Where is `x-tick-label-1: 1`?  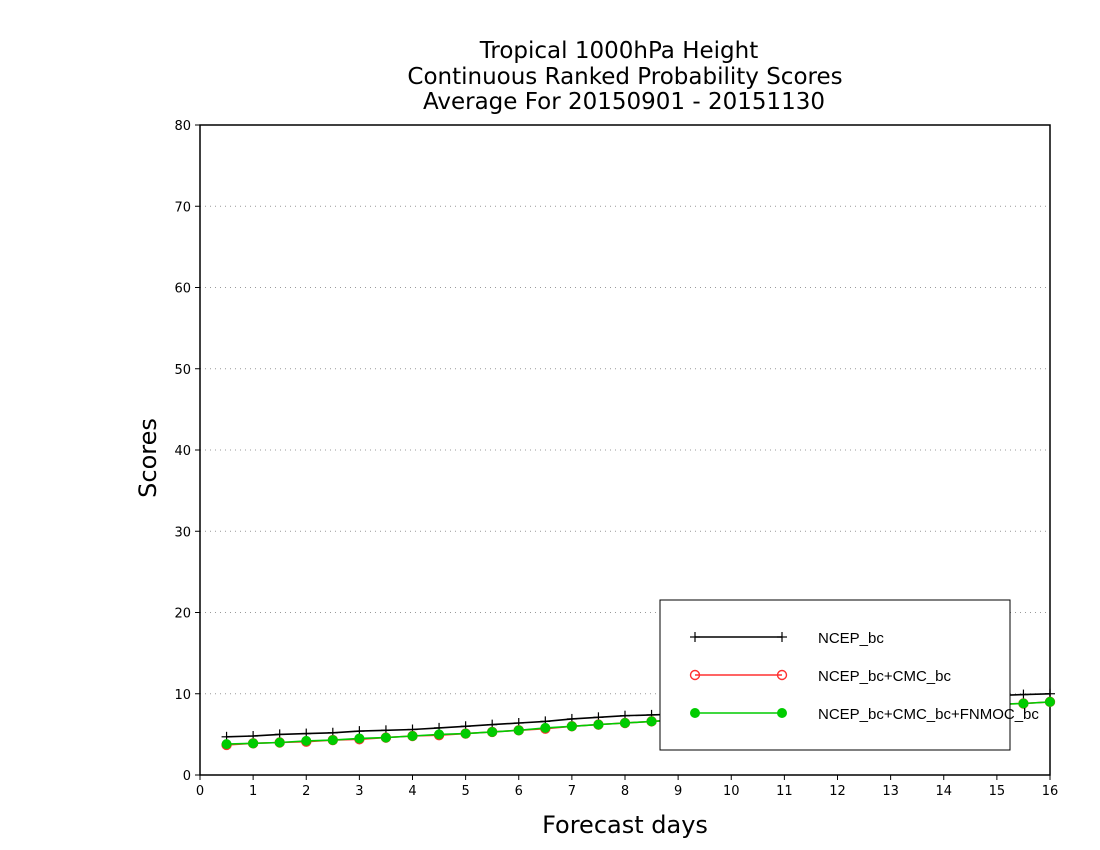
x-tick-label-1: 1 is located at coordinates (253, 791).